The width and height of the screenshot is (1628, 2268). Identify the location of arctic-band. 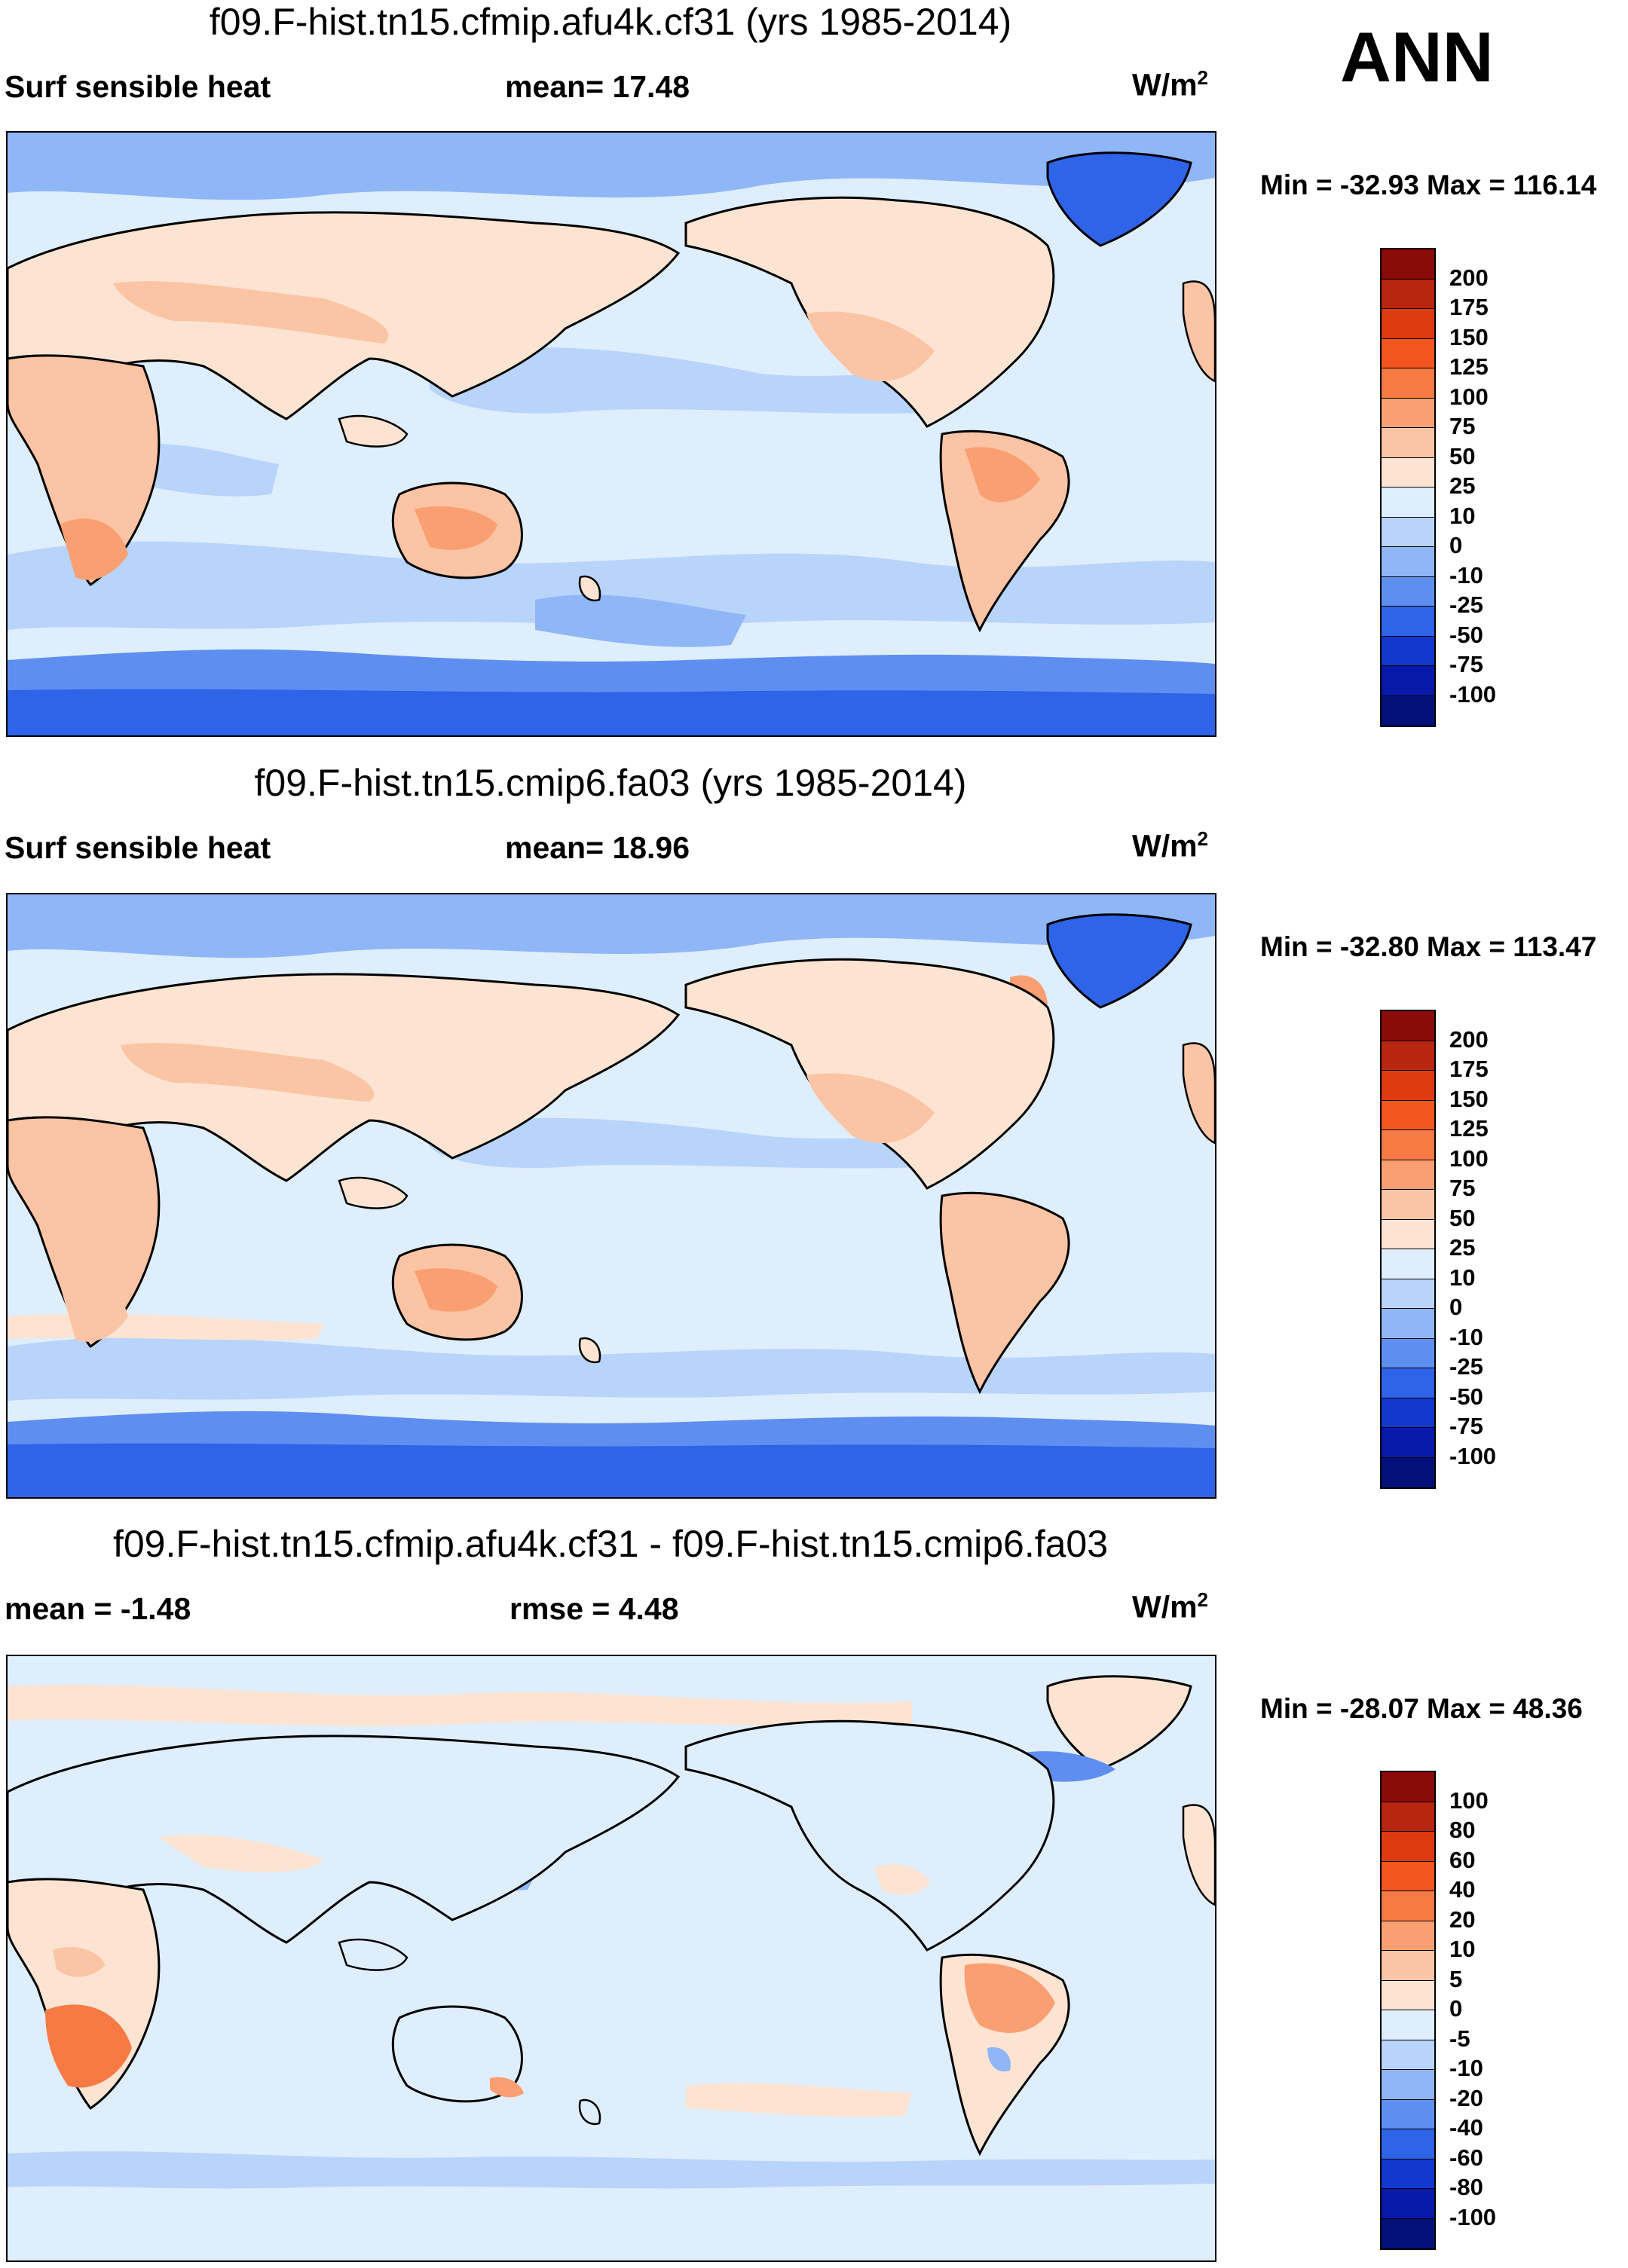
(611, 926).